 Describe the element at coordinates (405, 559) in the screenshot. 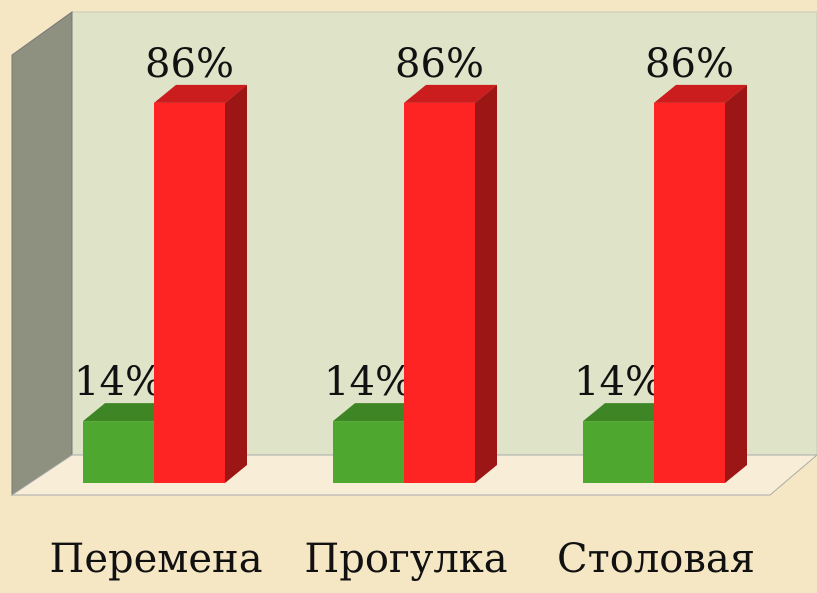

I see `x-tick-label: Прогулка` at that location.